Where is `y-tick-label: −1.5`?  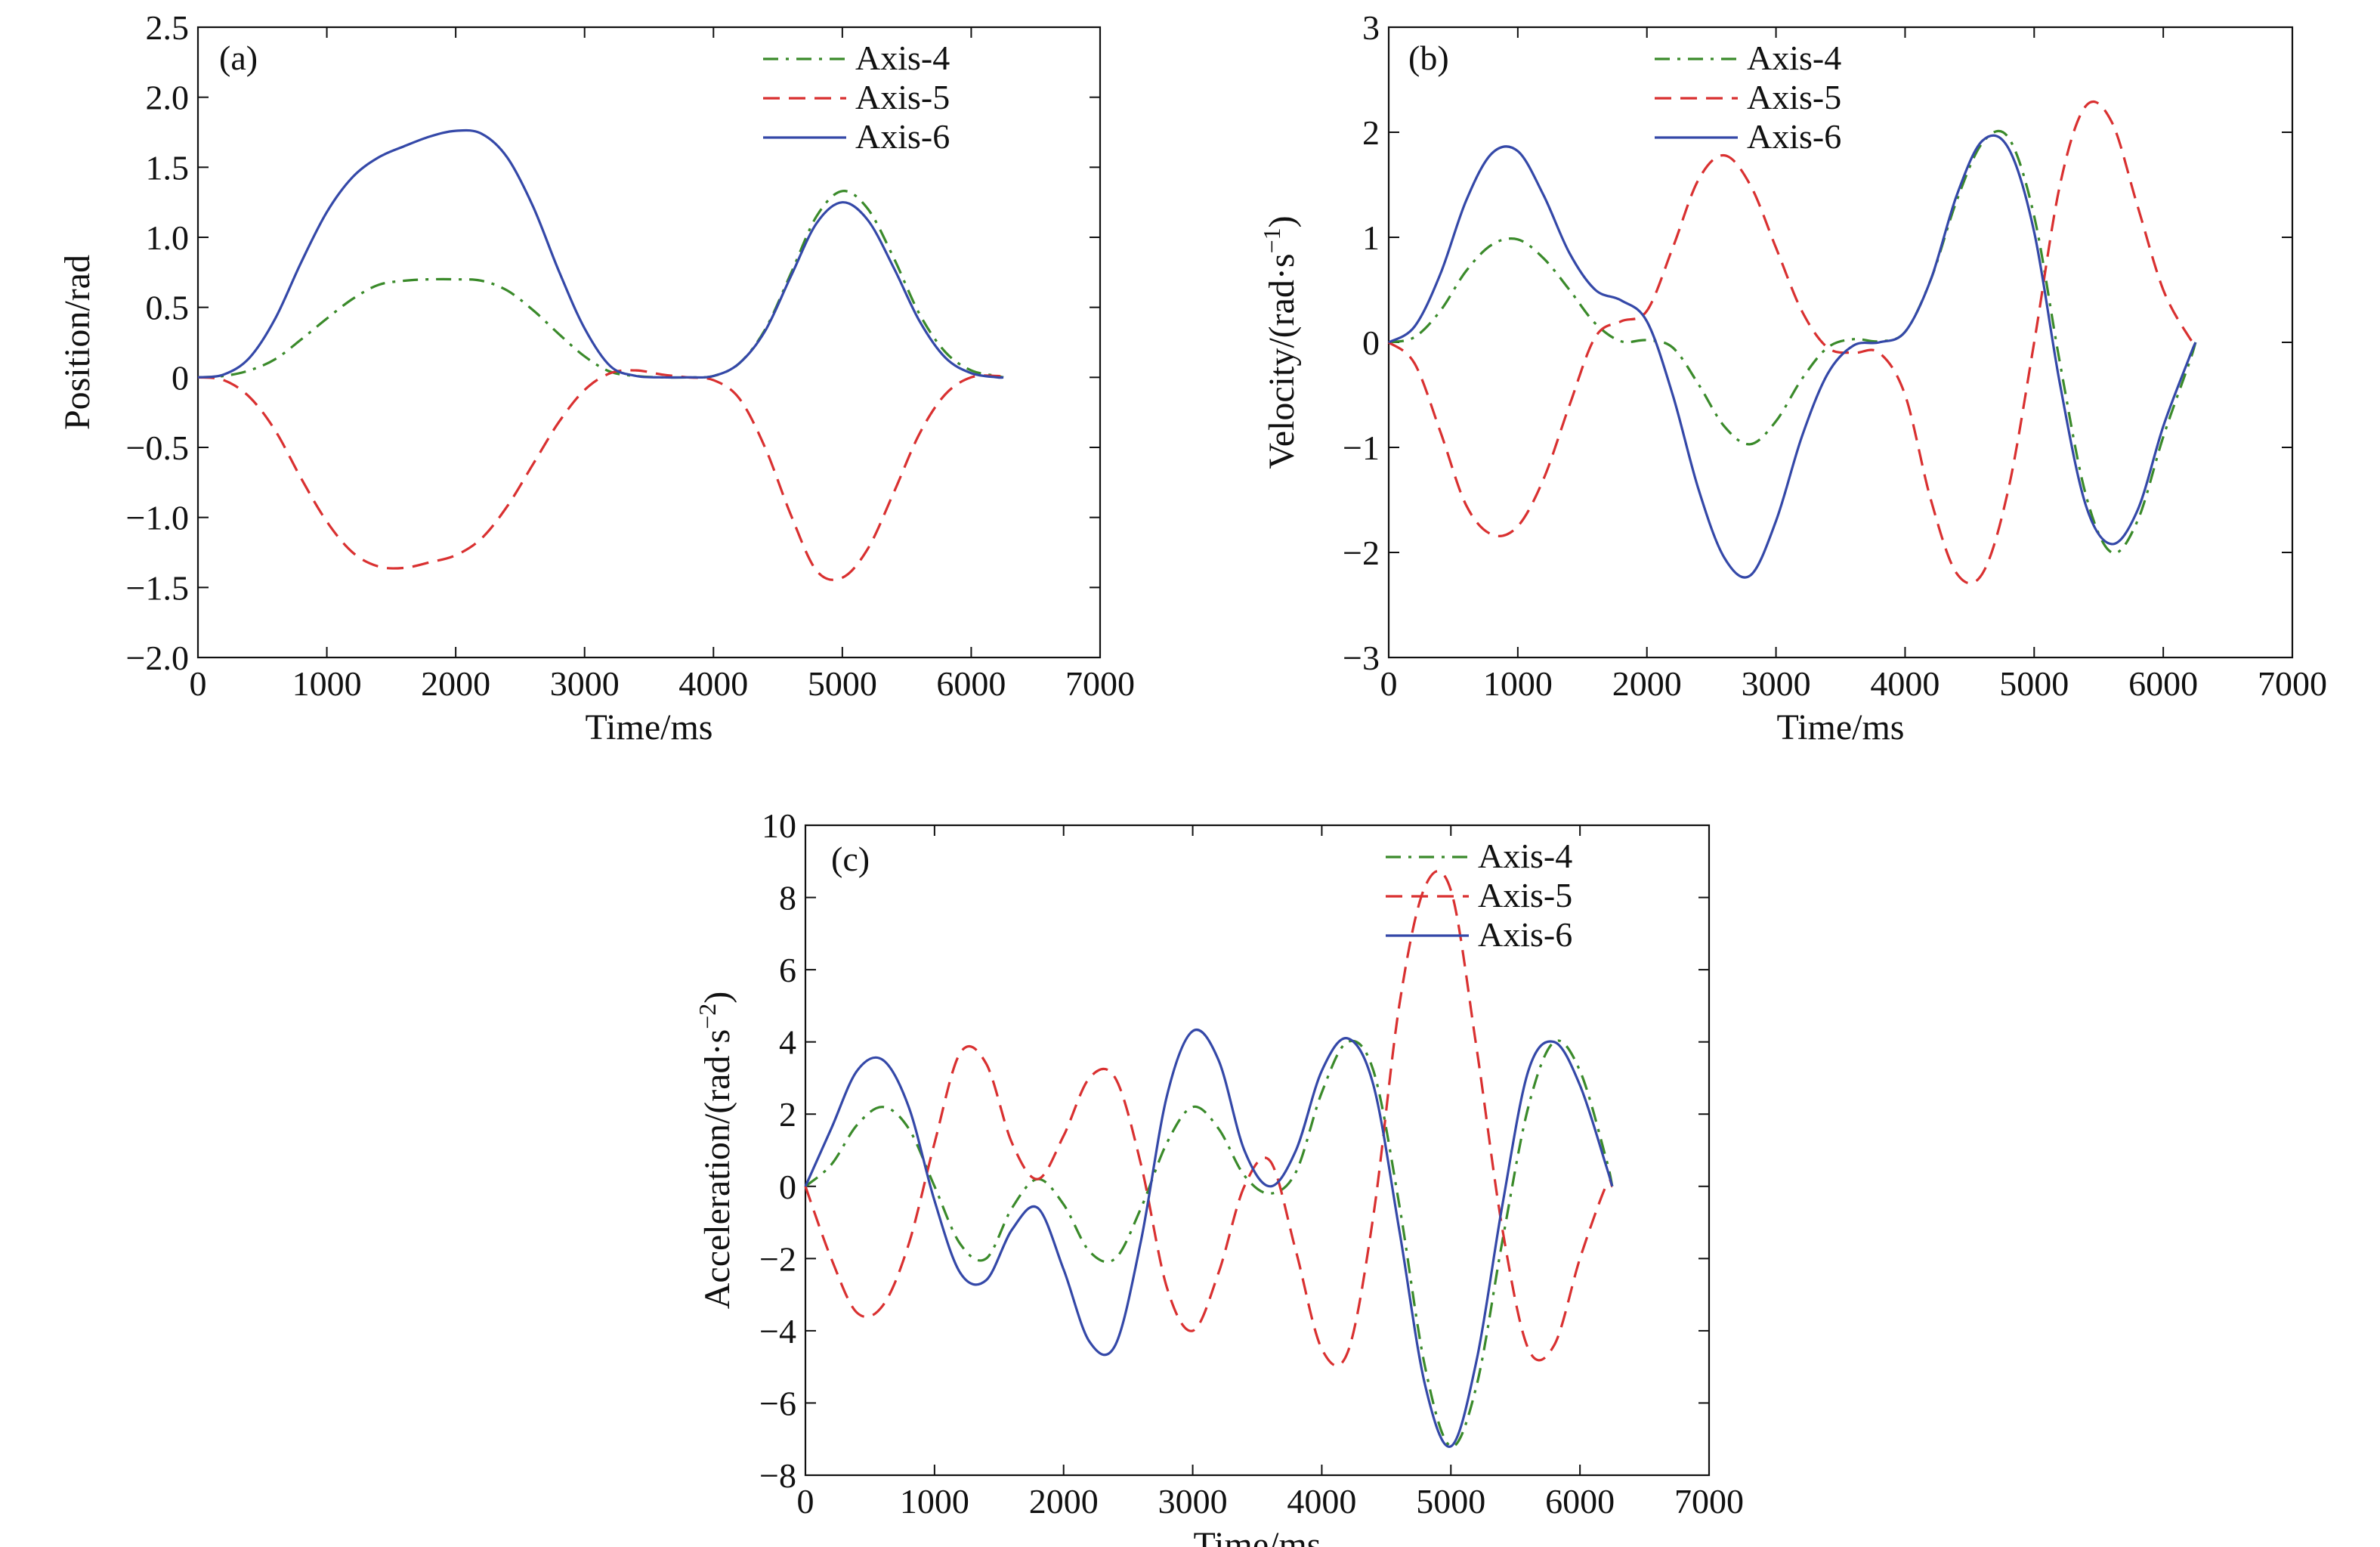
y-tick-label: −1.5 is located at coordinates (157, 587).